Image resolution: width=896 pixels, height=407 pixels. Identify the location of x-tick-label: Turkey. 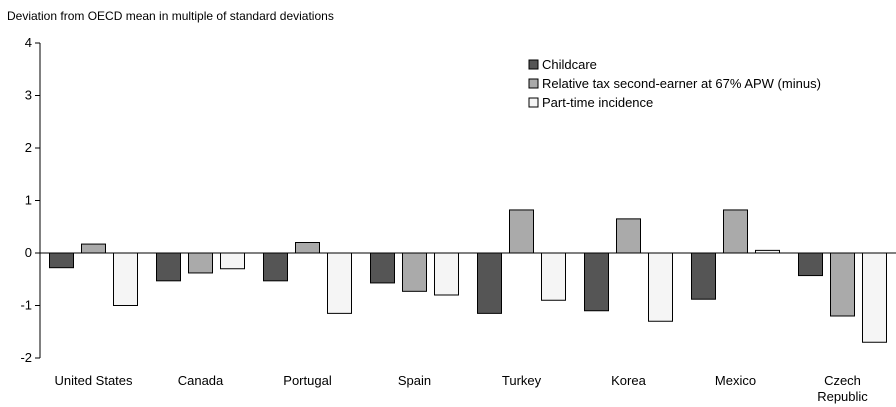
(522, 380).